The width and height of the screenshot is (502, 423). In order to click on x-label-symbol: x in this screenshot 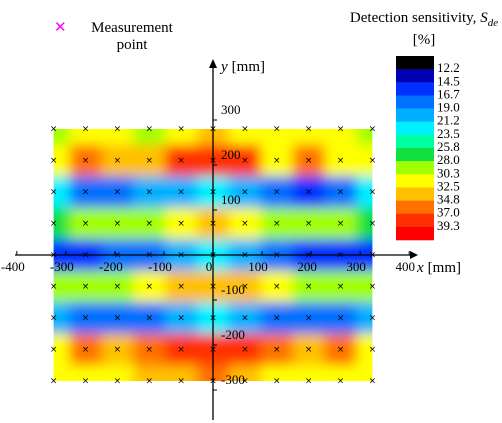, I will do `click(420, 268)`.